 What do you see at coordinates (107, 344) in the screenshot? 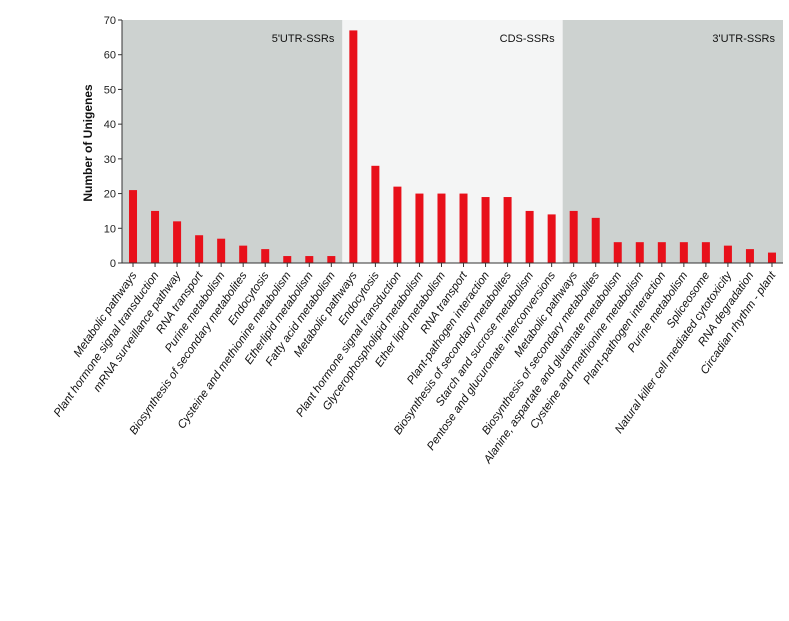
I see `x-tick-label: Plant hormone signal transduction` at bounding box center [107, 344].